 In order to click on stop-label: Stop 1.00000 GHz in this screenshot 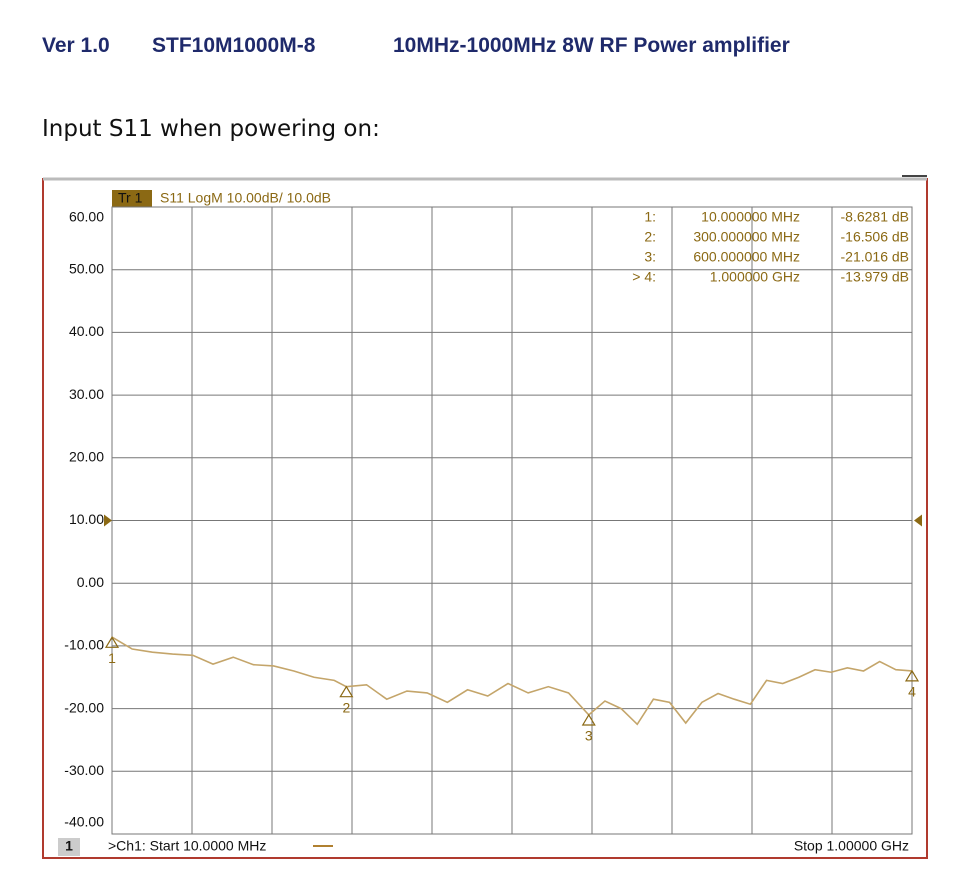, I will do `click(851, 846)`.